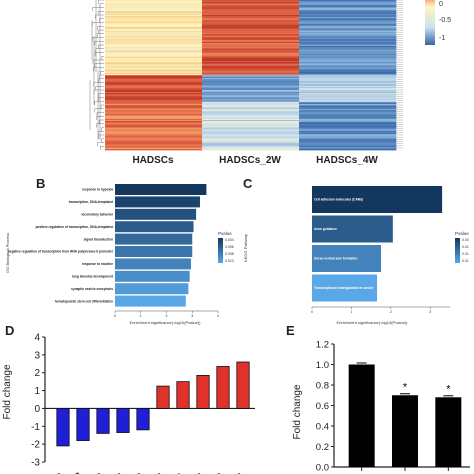  I want to click on kegg-legend-tick-1: 0.01, so click(465, 247).